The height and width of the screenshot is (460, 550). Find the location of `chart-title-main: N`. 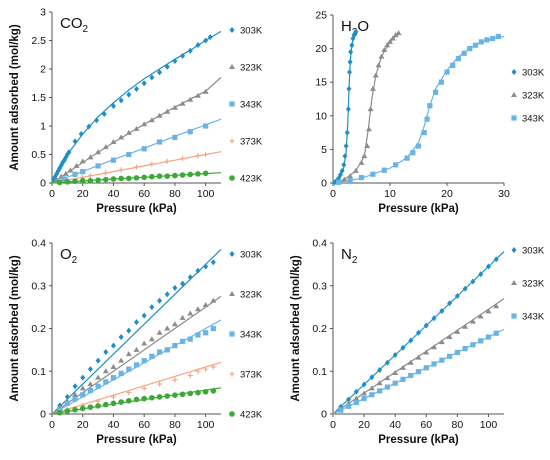

chart-title-main: N is located at coordinates (346, 254).